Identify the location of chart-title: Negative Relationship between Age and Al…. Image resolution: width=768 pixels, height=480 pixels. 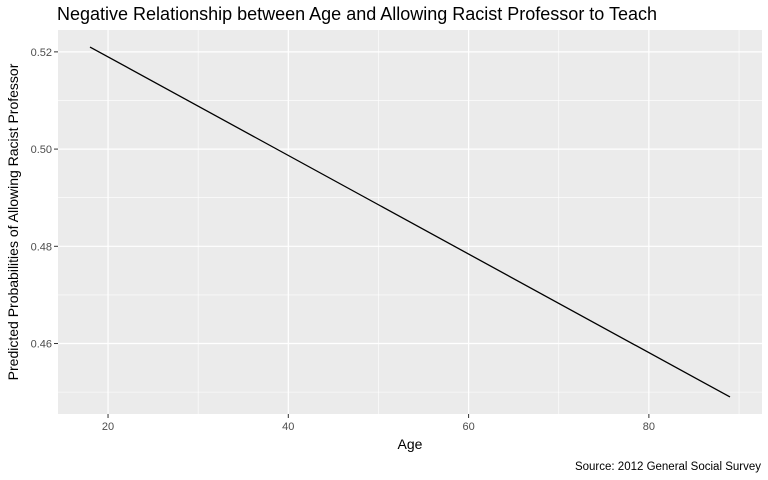
(357, 14).